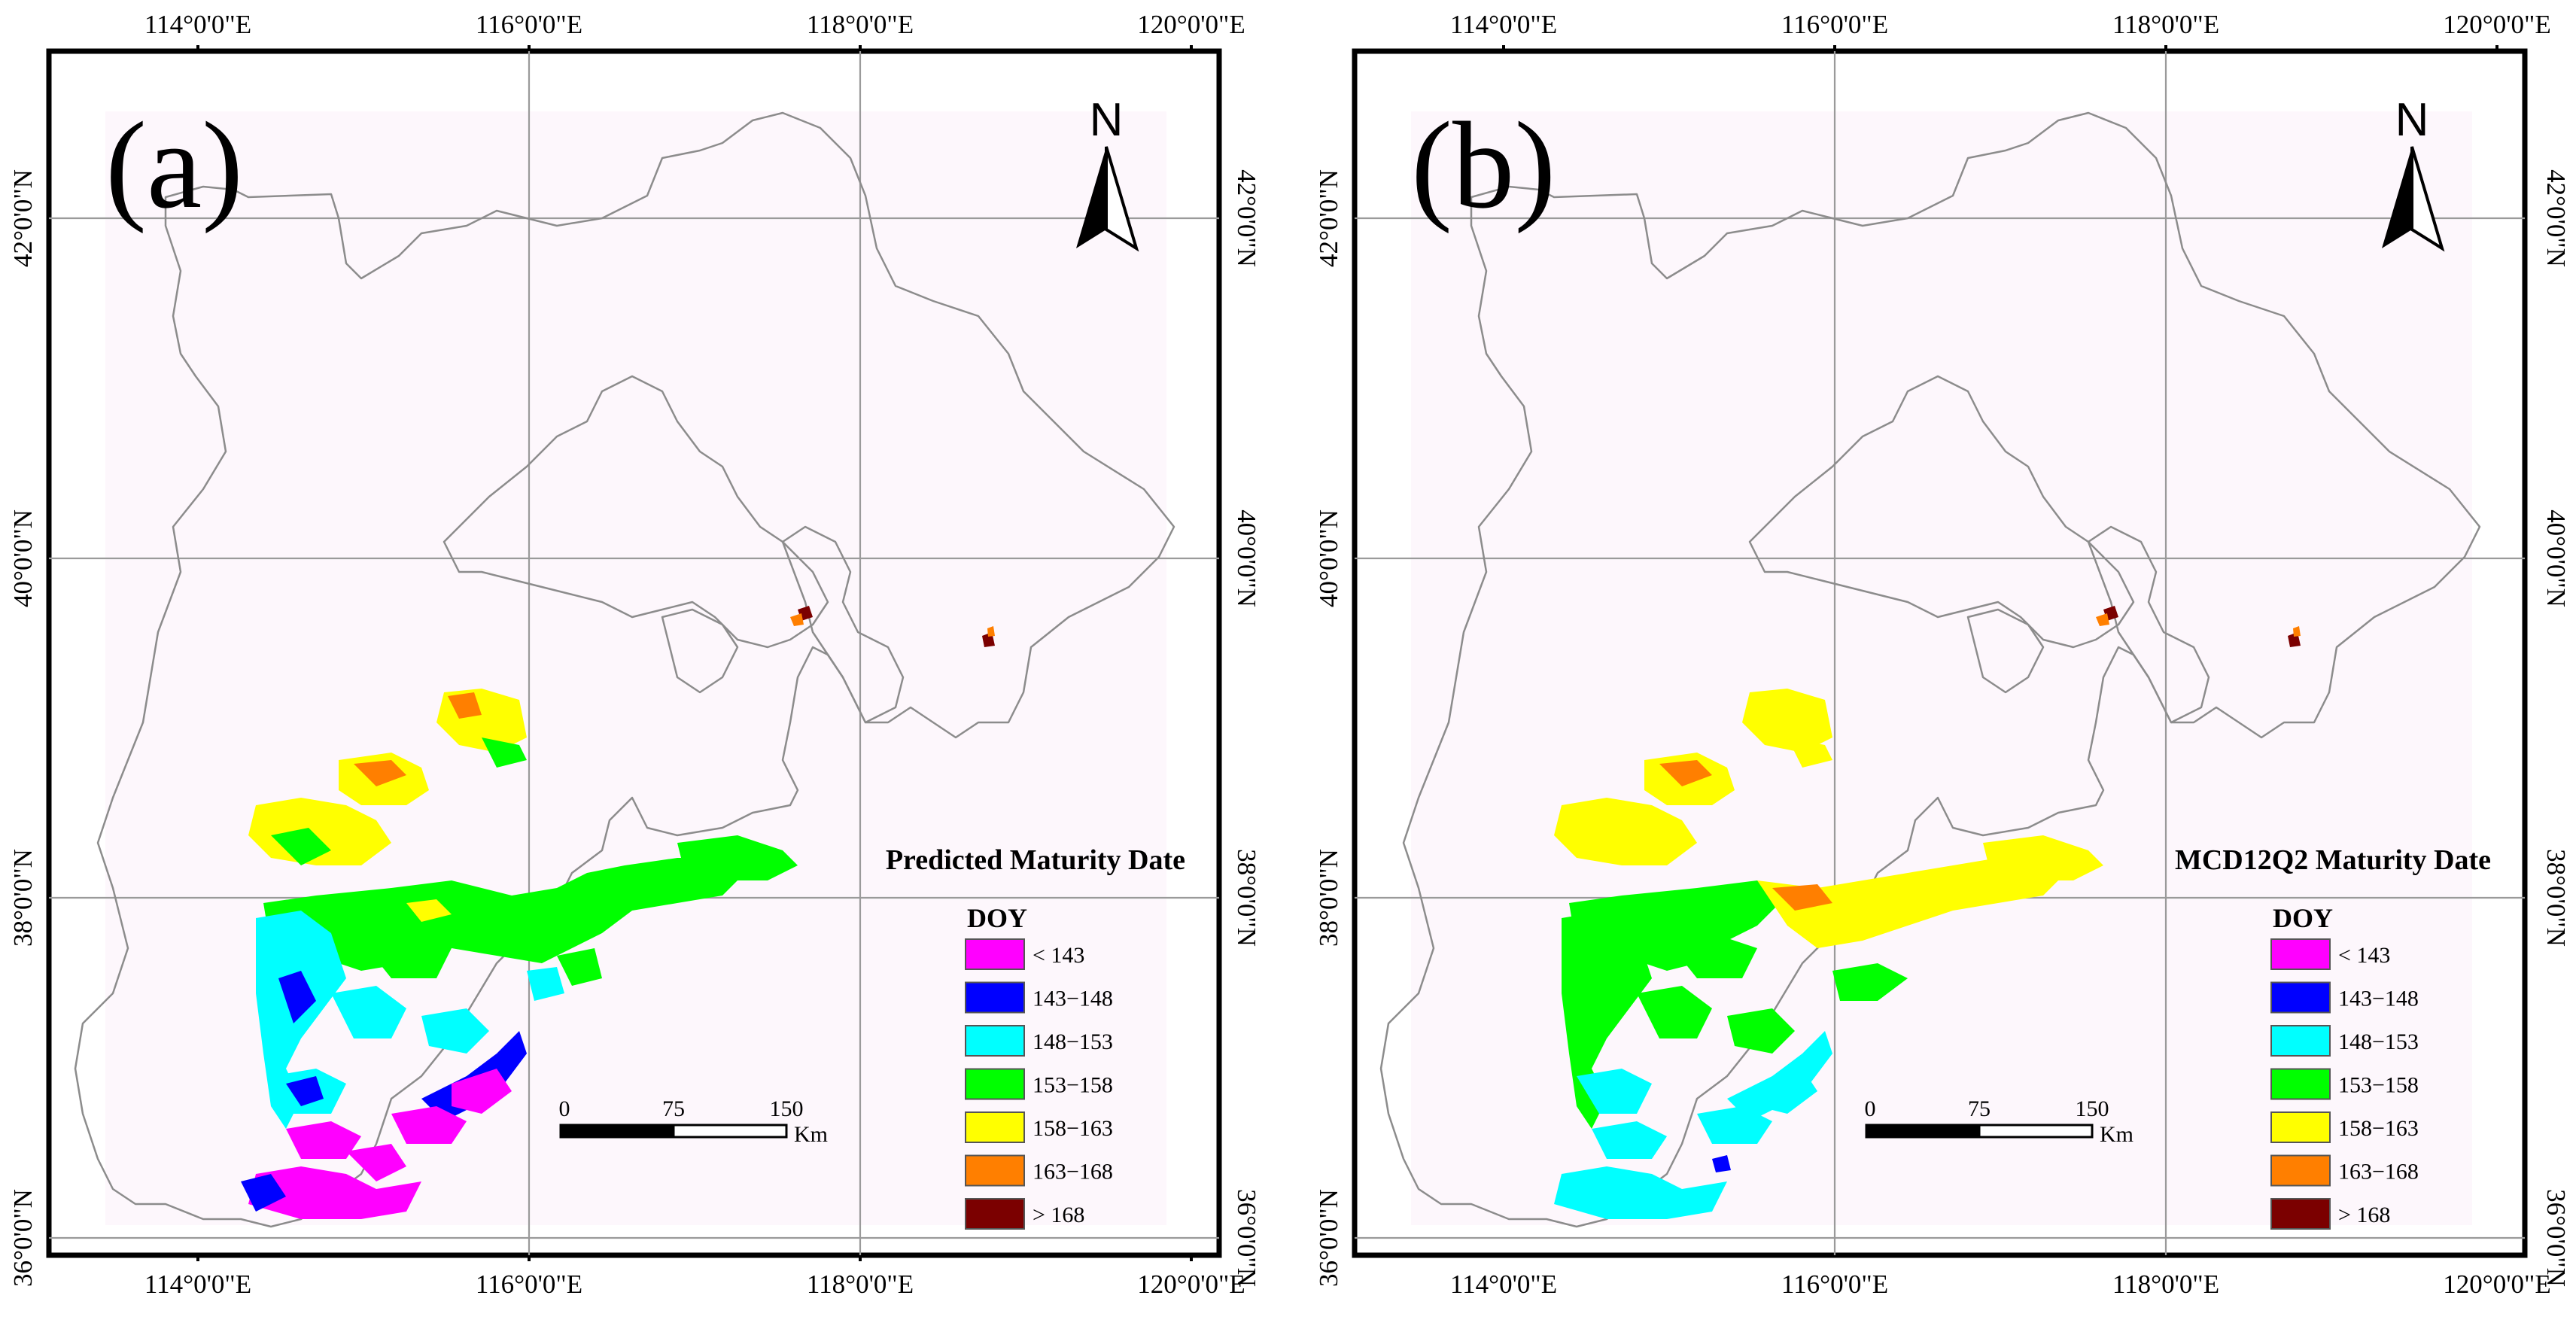 The image size is (2576, 1338). I want to click on crop-pixels-b, so click(1927, 912).